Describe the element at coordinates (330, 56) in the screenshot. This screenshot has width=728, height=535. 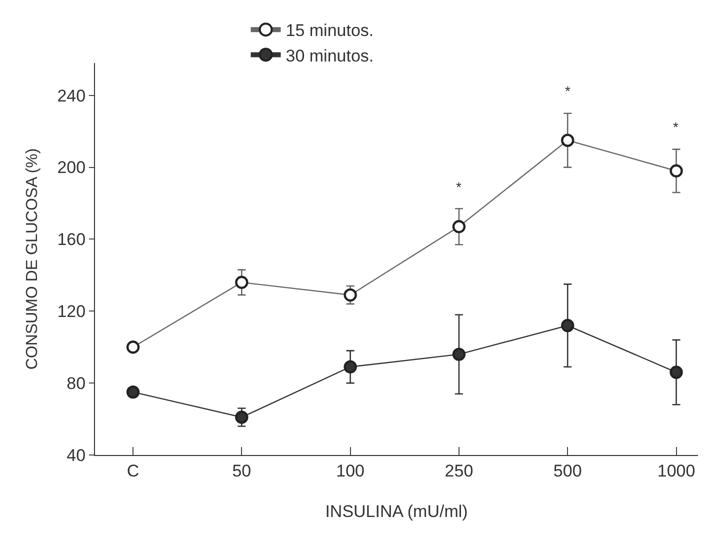
I see `legend-label: 30 minutos.` at that location.